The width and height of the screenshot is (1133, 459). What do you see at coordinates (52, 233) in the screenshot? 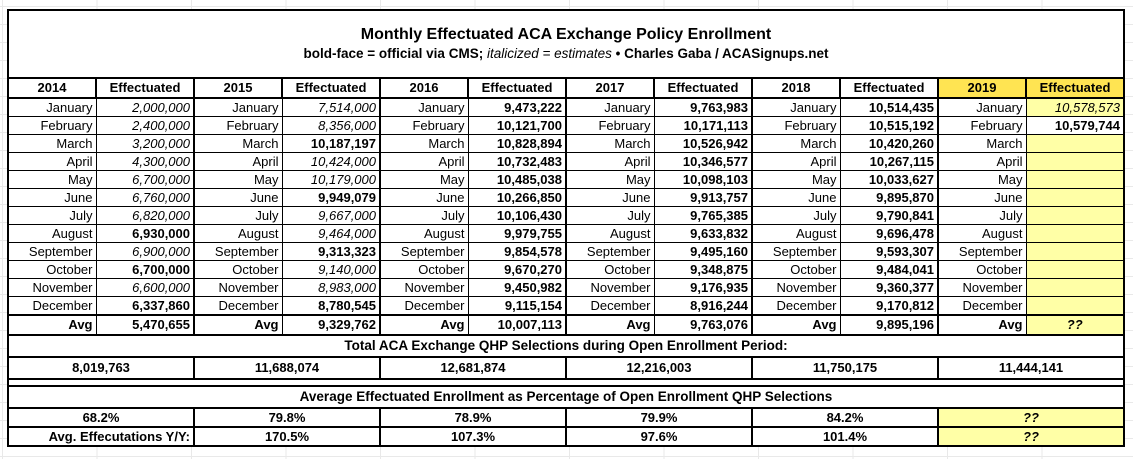
I see `month-cell-2014: August` at bounding box center [52, 233].